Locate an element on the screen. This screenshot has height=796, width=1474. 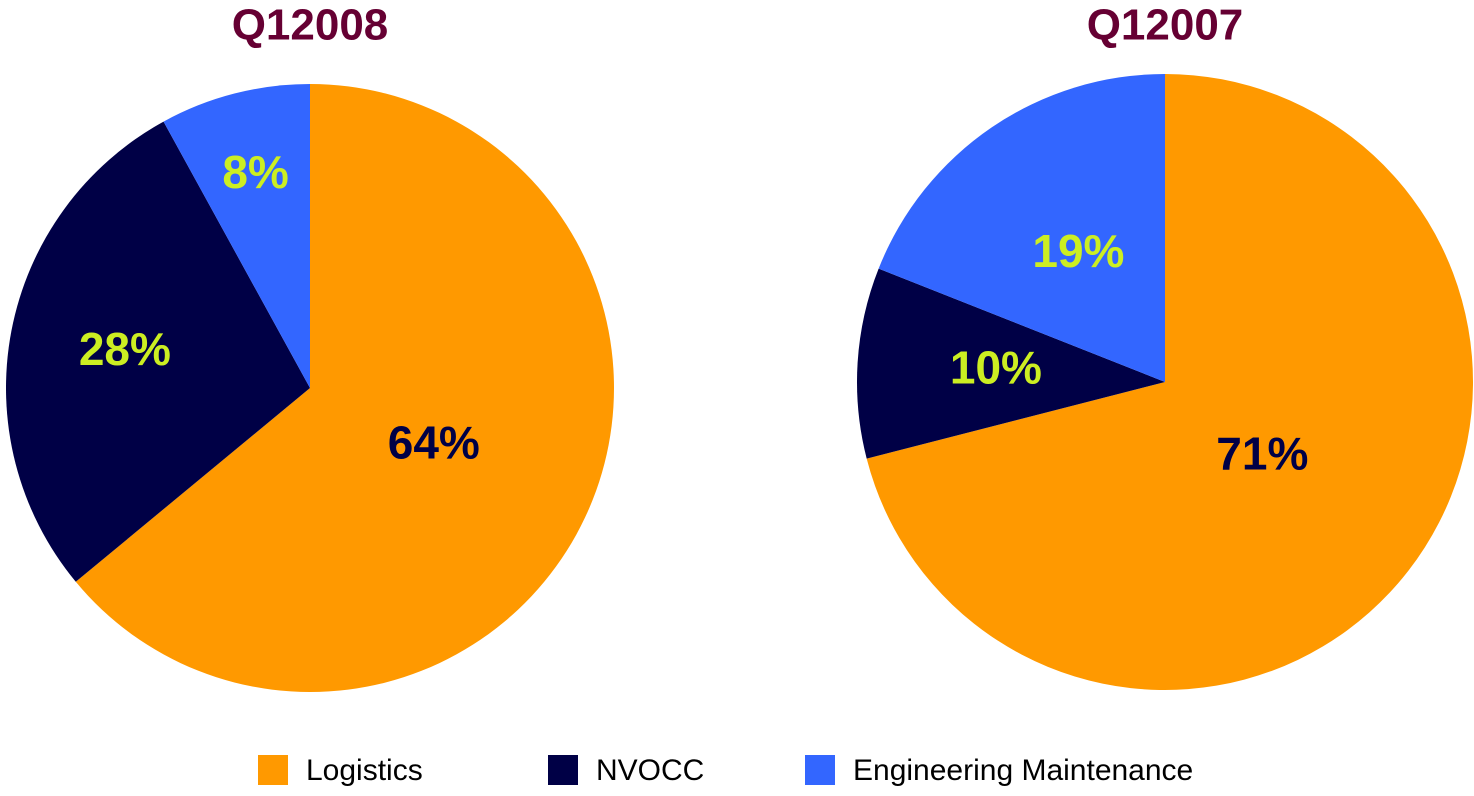
chart-title: Q12008 is located at coordinates (310, 25).